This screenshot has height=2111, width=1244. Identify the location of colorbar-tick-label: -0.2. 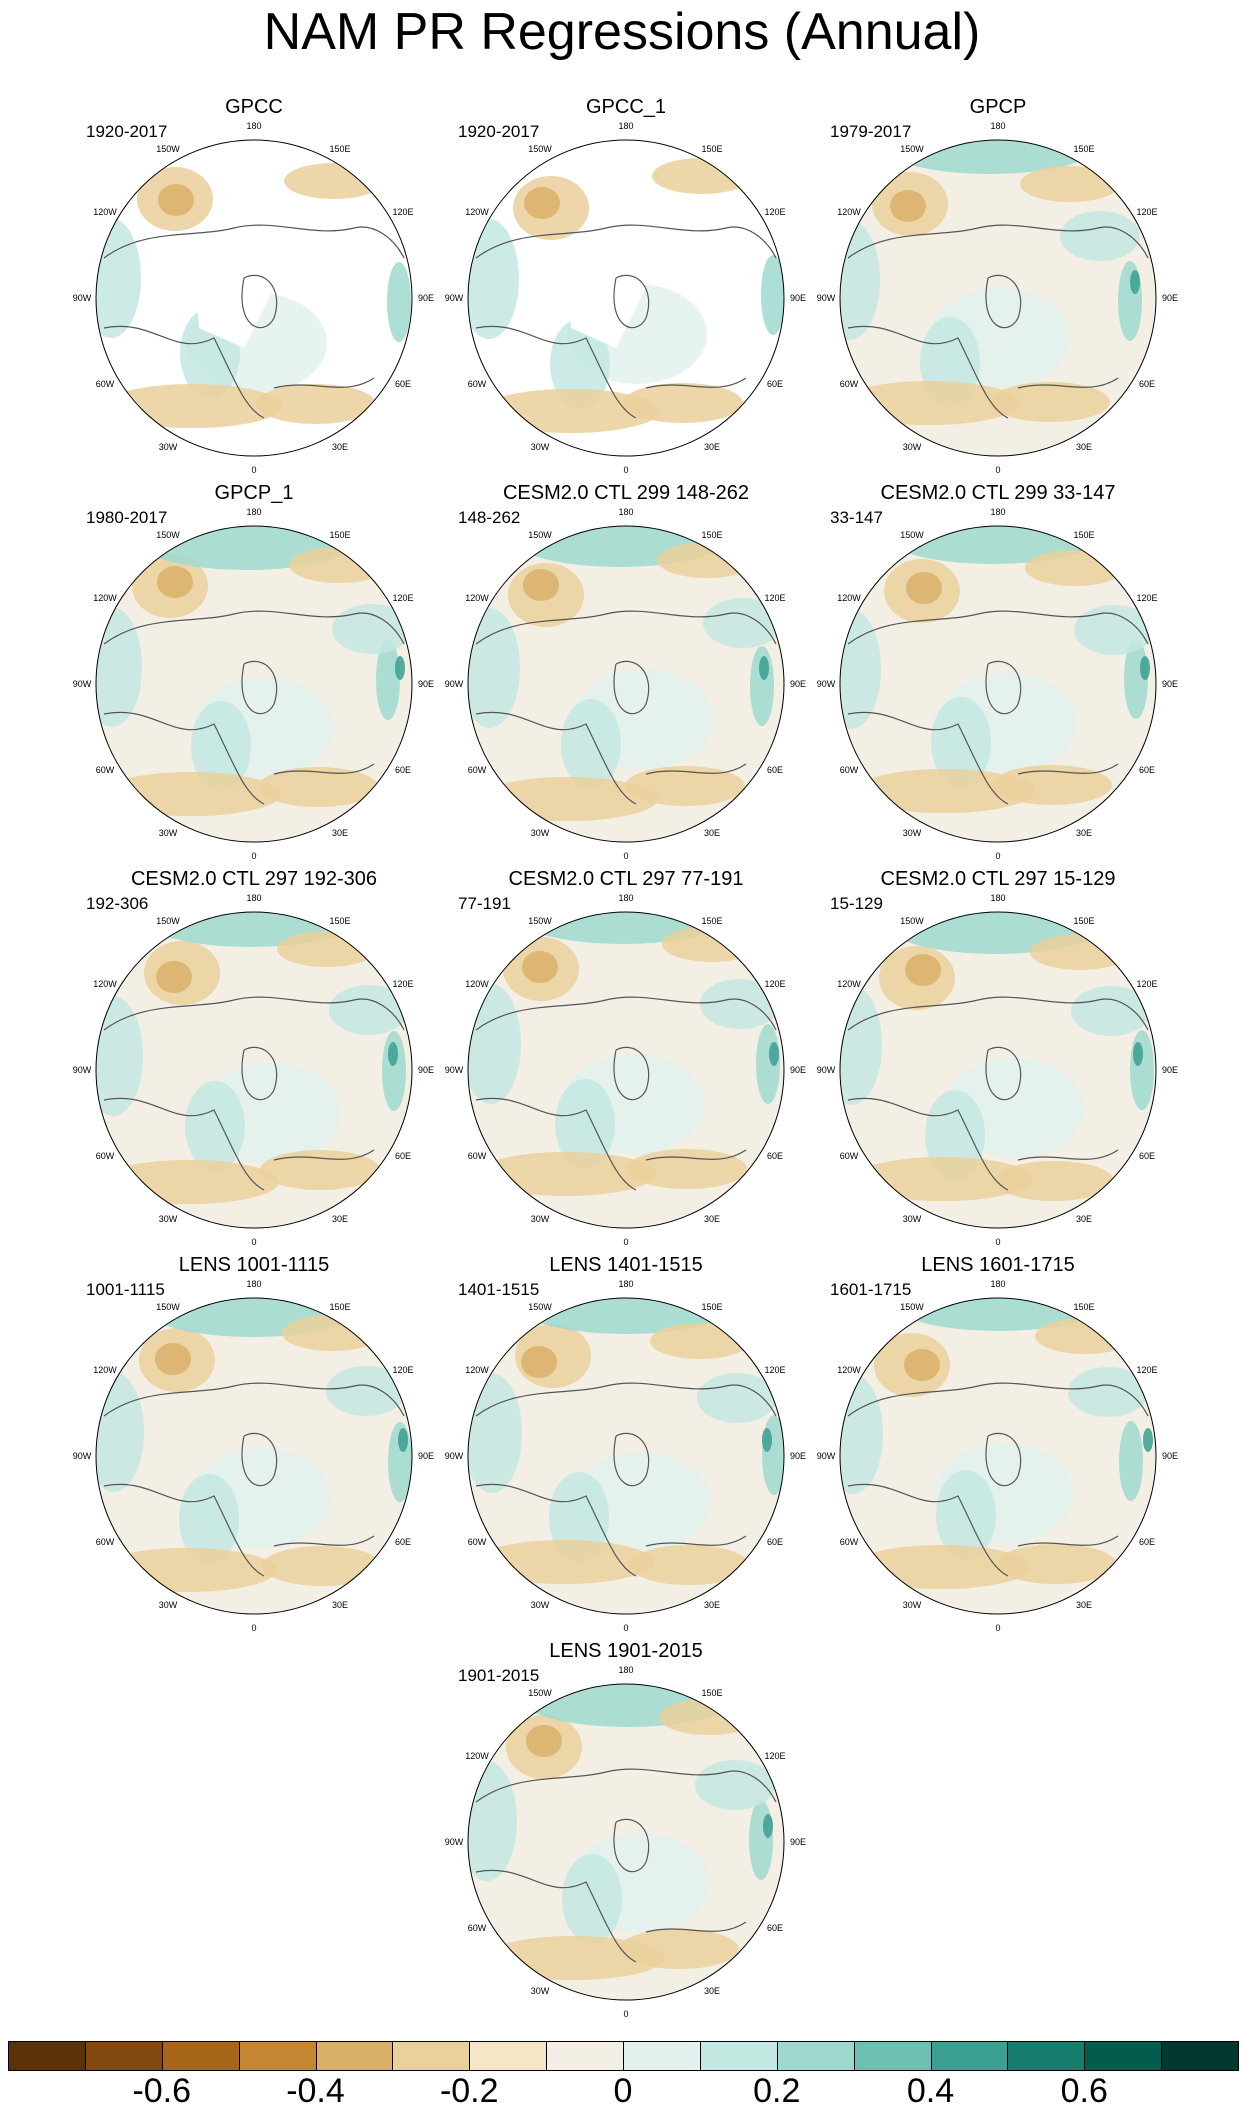
(469, 2091).